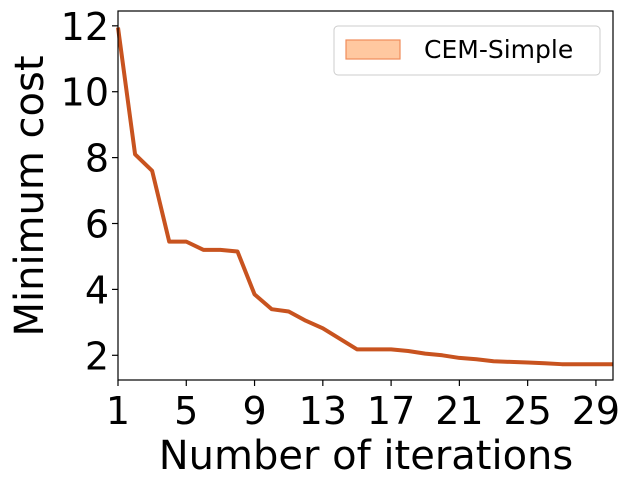 Image resolution: width=633 pixels, height=486 pixels. What do you see at coordinates (97, 356) in the screenshot?
I see `y-tick-label: 2` at bounding box center [97, 356].